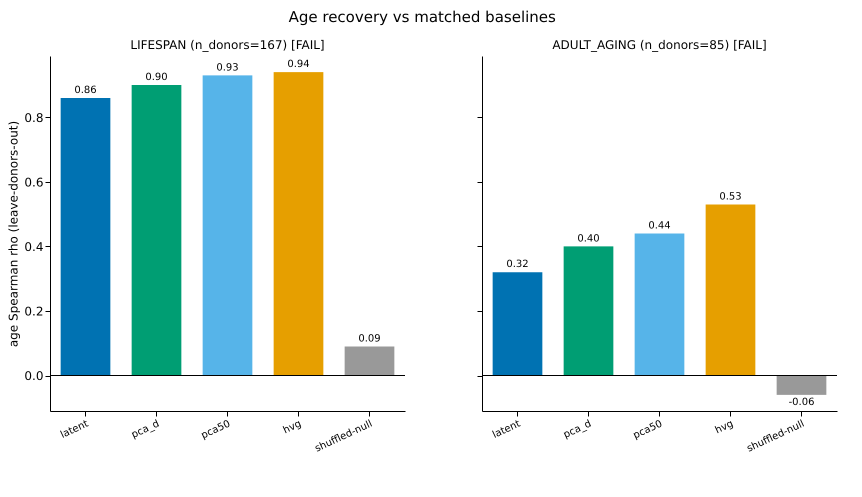 The height and width of the screenshot is (497, 862). What do you see at coordinates (422, 17) in the screenshot?
I see `text: Age recovery vs matched baselines` at bounding box center [422, 17].